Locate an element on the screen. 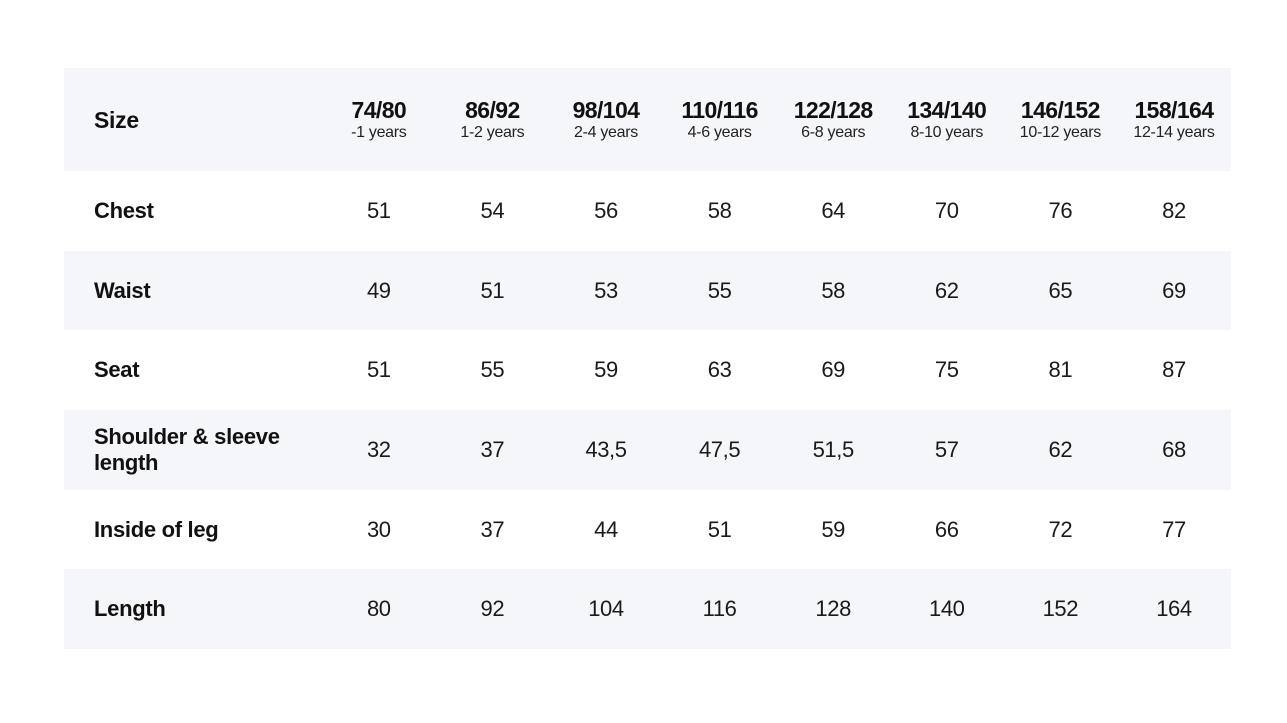 This screenshot has width=1287, height=723. measurement-cell: 49 is located at coordinates (378, 290).